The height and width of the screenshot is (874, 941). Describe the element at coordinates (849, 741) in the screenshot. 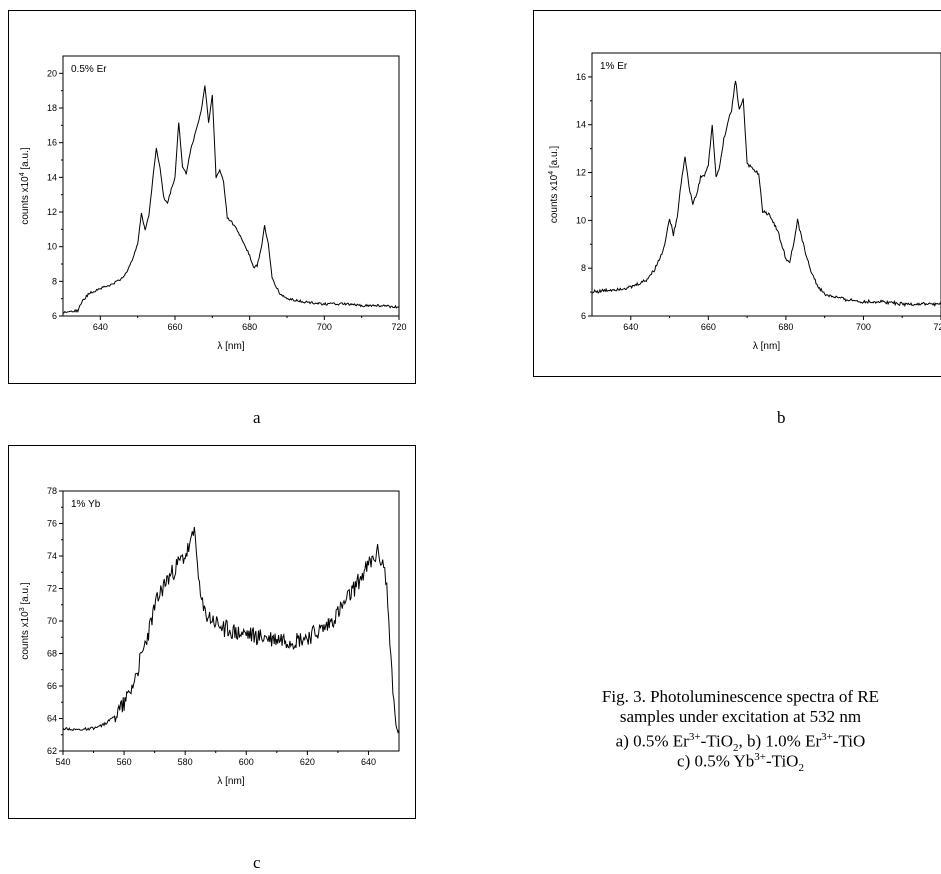

I see `caption-b-after: -TiO` at that location.